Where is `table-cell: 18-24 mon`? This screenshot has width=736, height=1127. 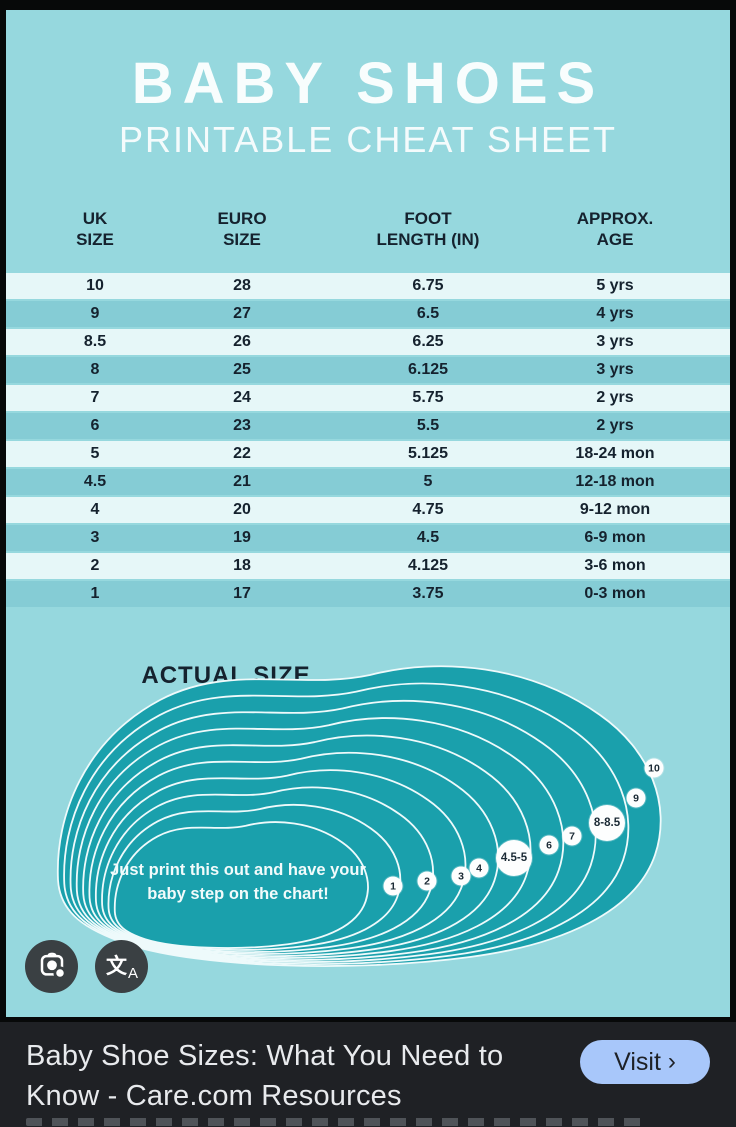 table-cell: 18-24 mon is located at coordinates (615, 453).